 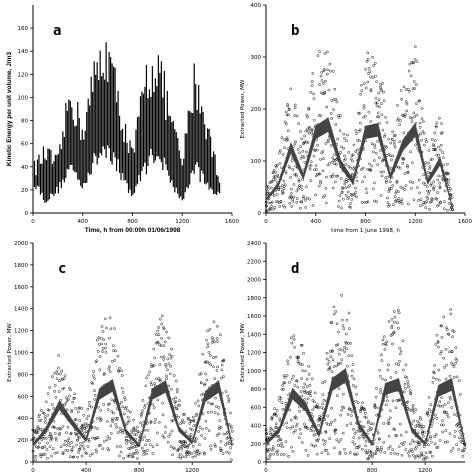 I want to click on x-axis-label: Time, h from 00:00h 01/06/1998, so click(x=133, y=230).